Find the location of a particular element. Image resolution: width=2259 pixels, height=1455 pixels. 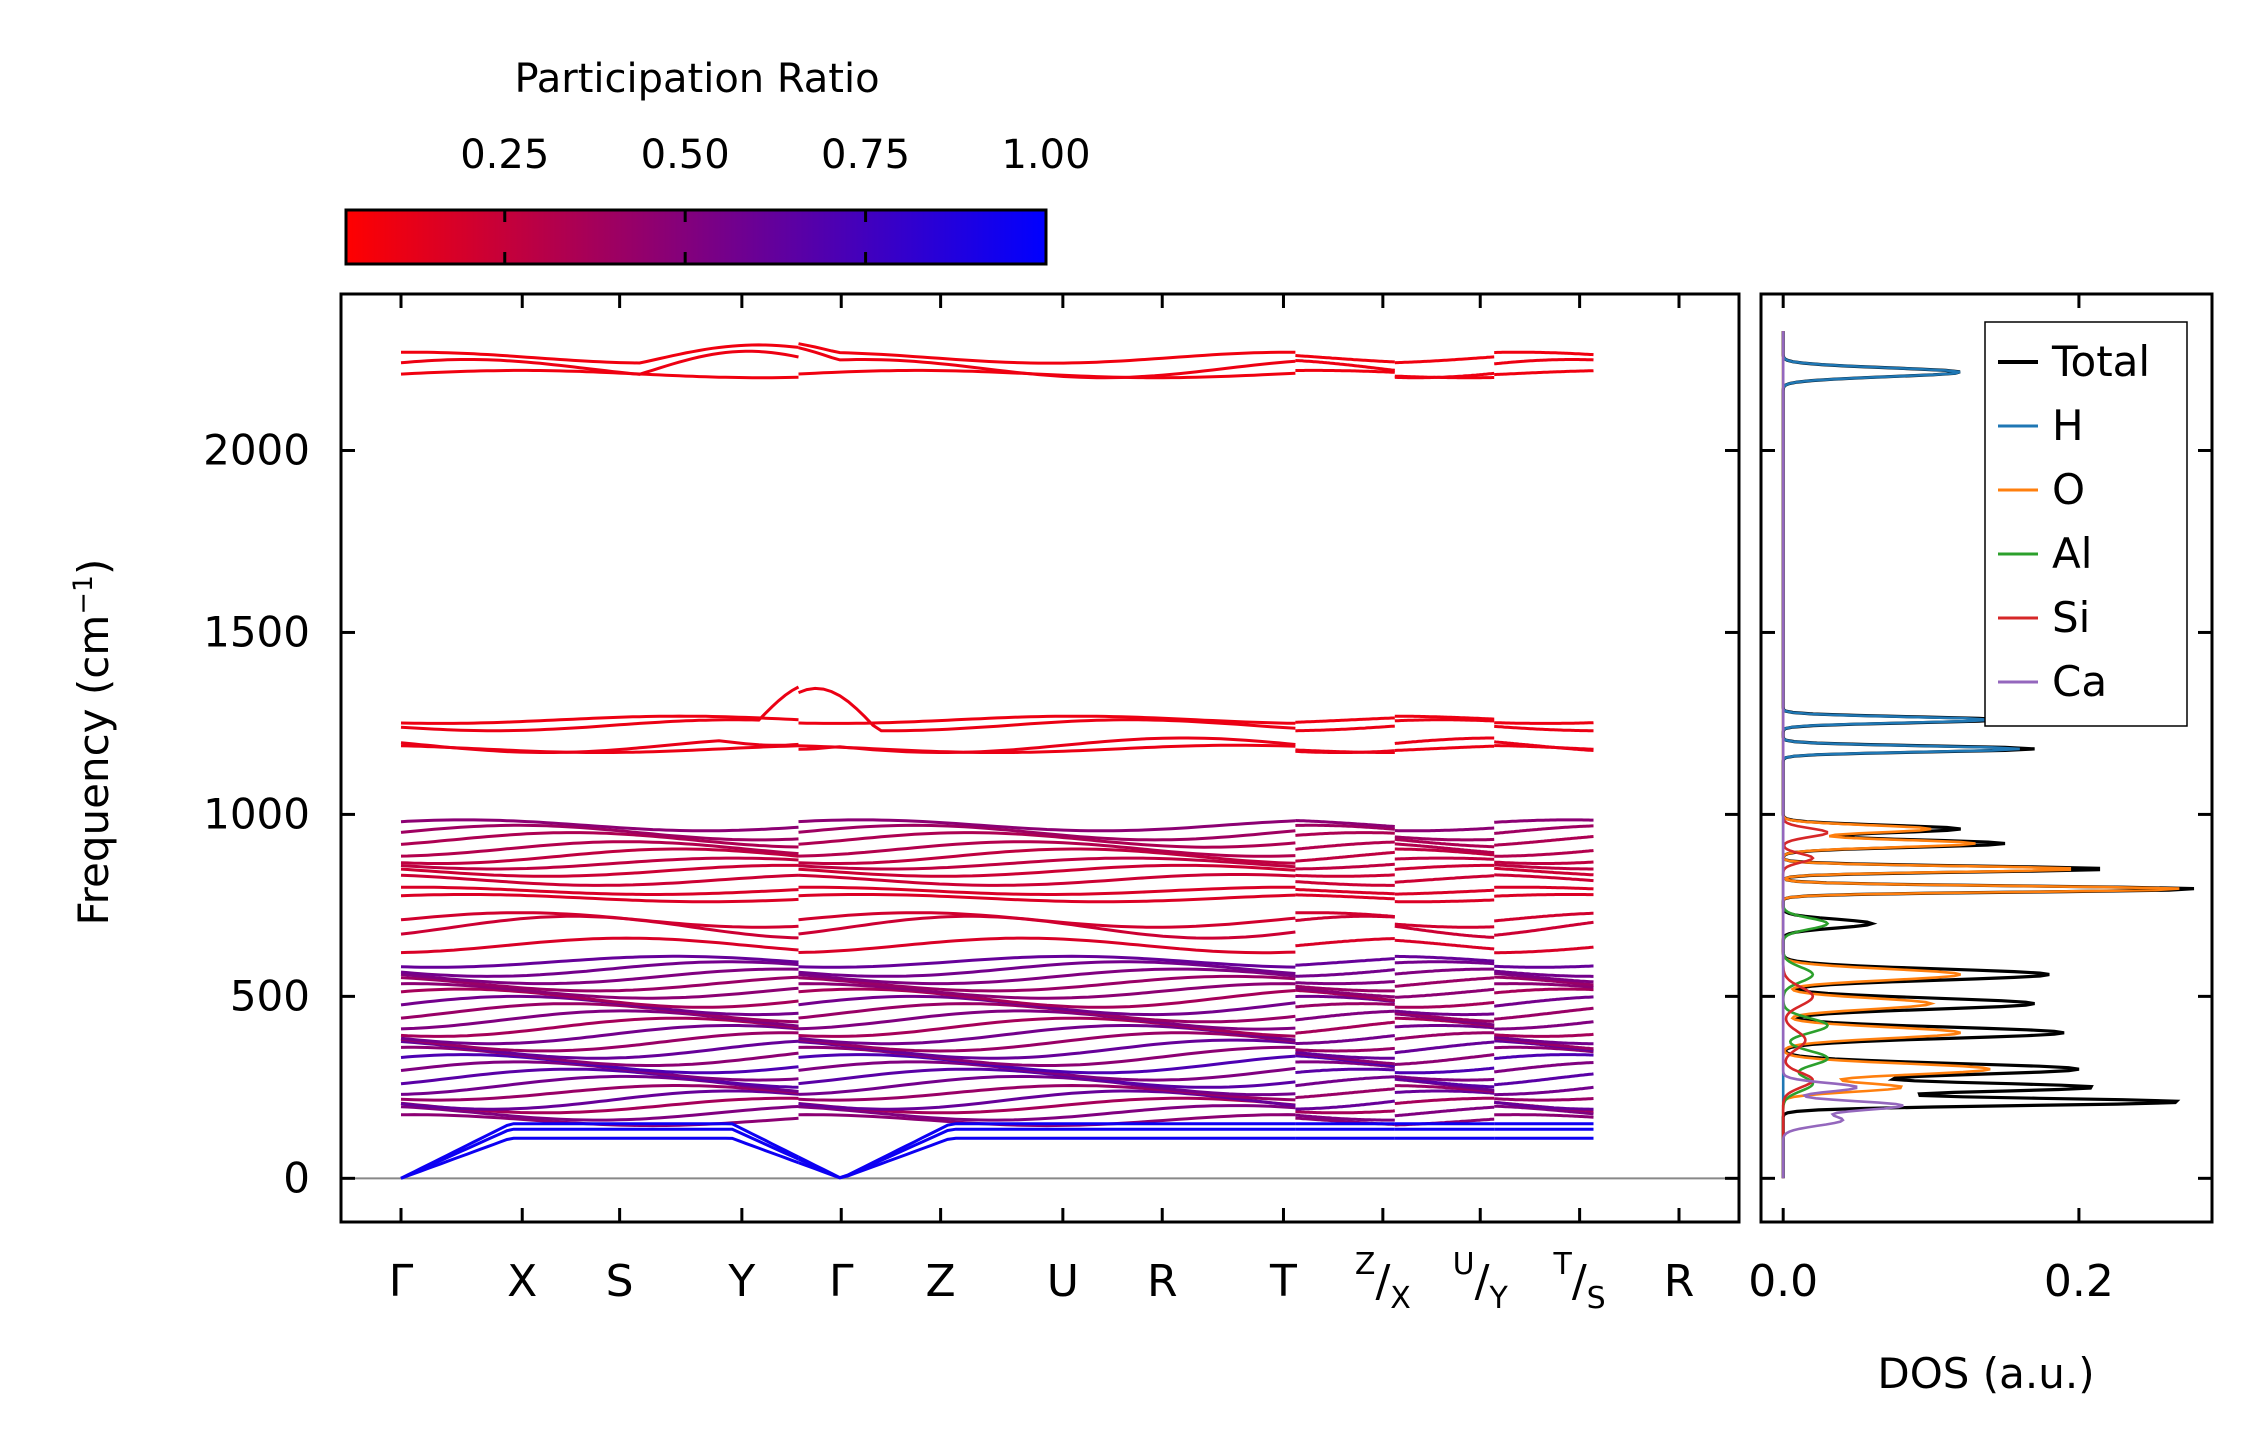

y-tick-label: 1000 is located at coordinates (256, 813).